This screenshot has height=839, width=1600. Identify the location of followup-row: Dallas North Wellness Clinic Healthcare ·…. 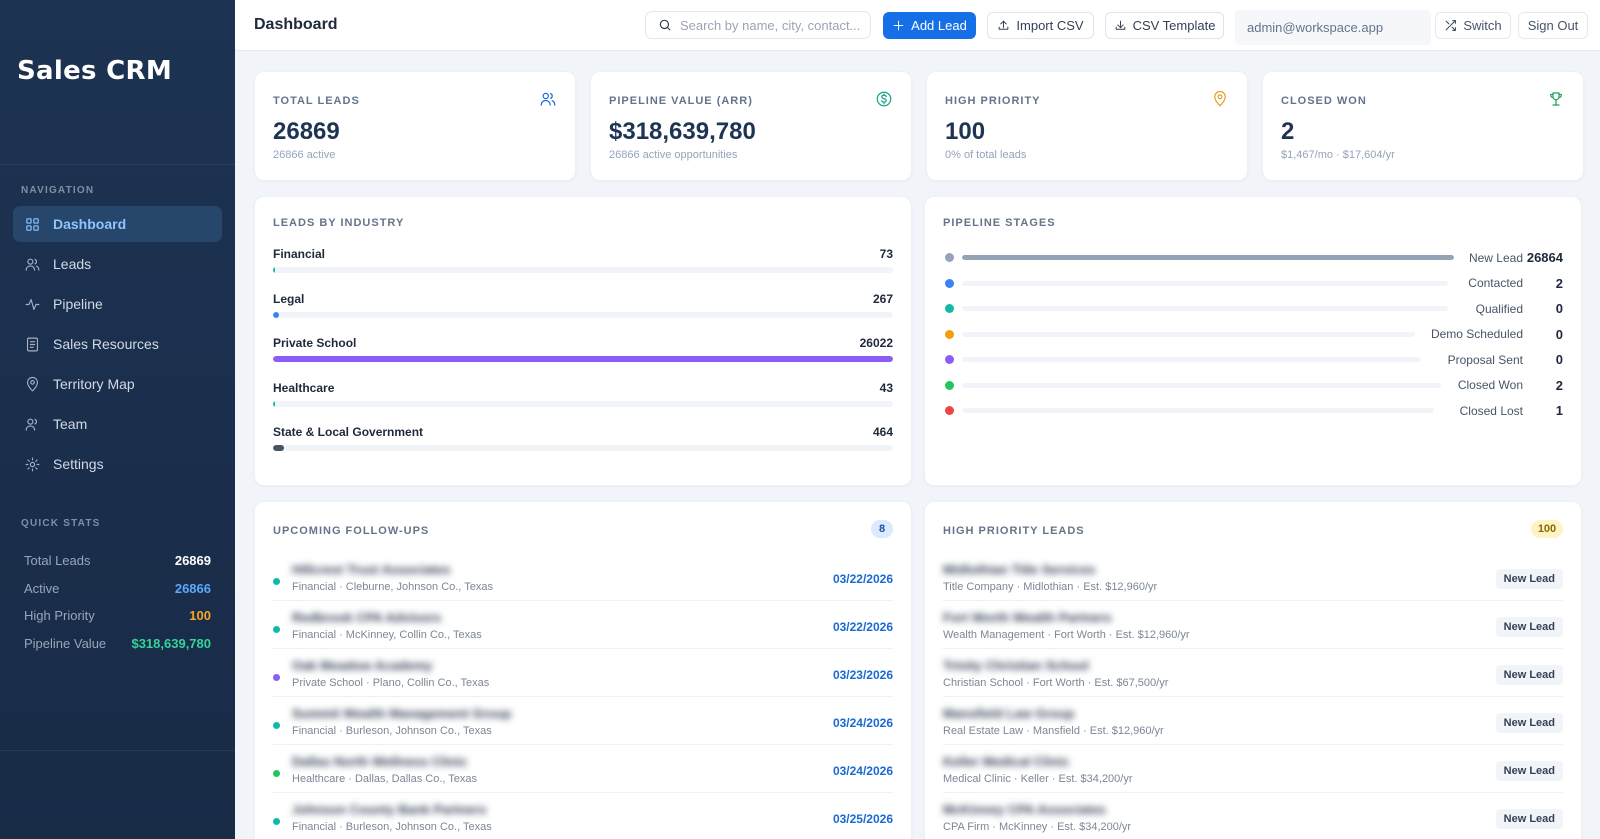
(583, 769).